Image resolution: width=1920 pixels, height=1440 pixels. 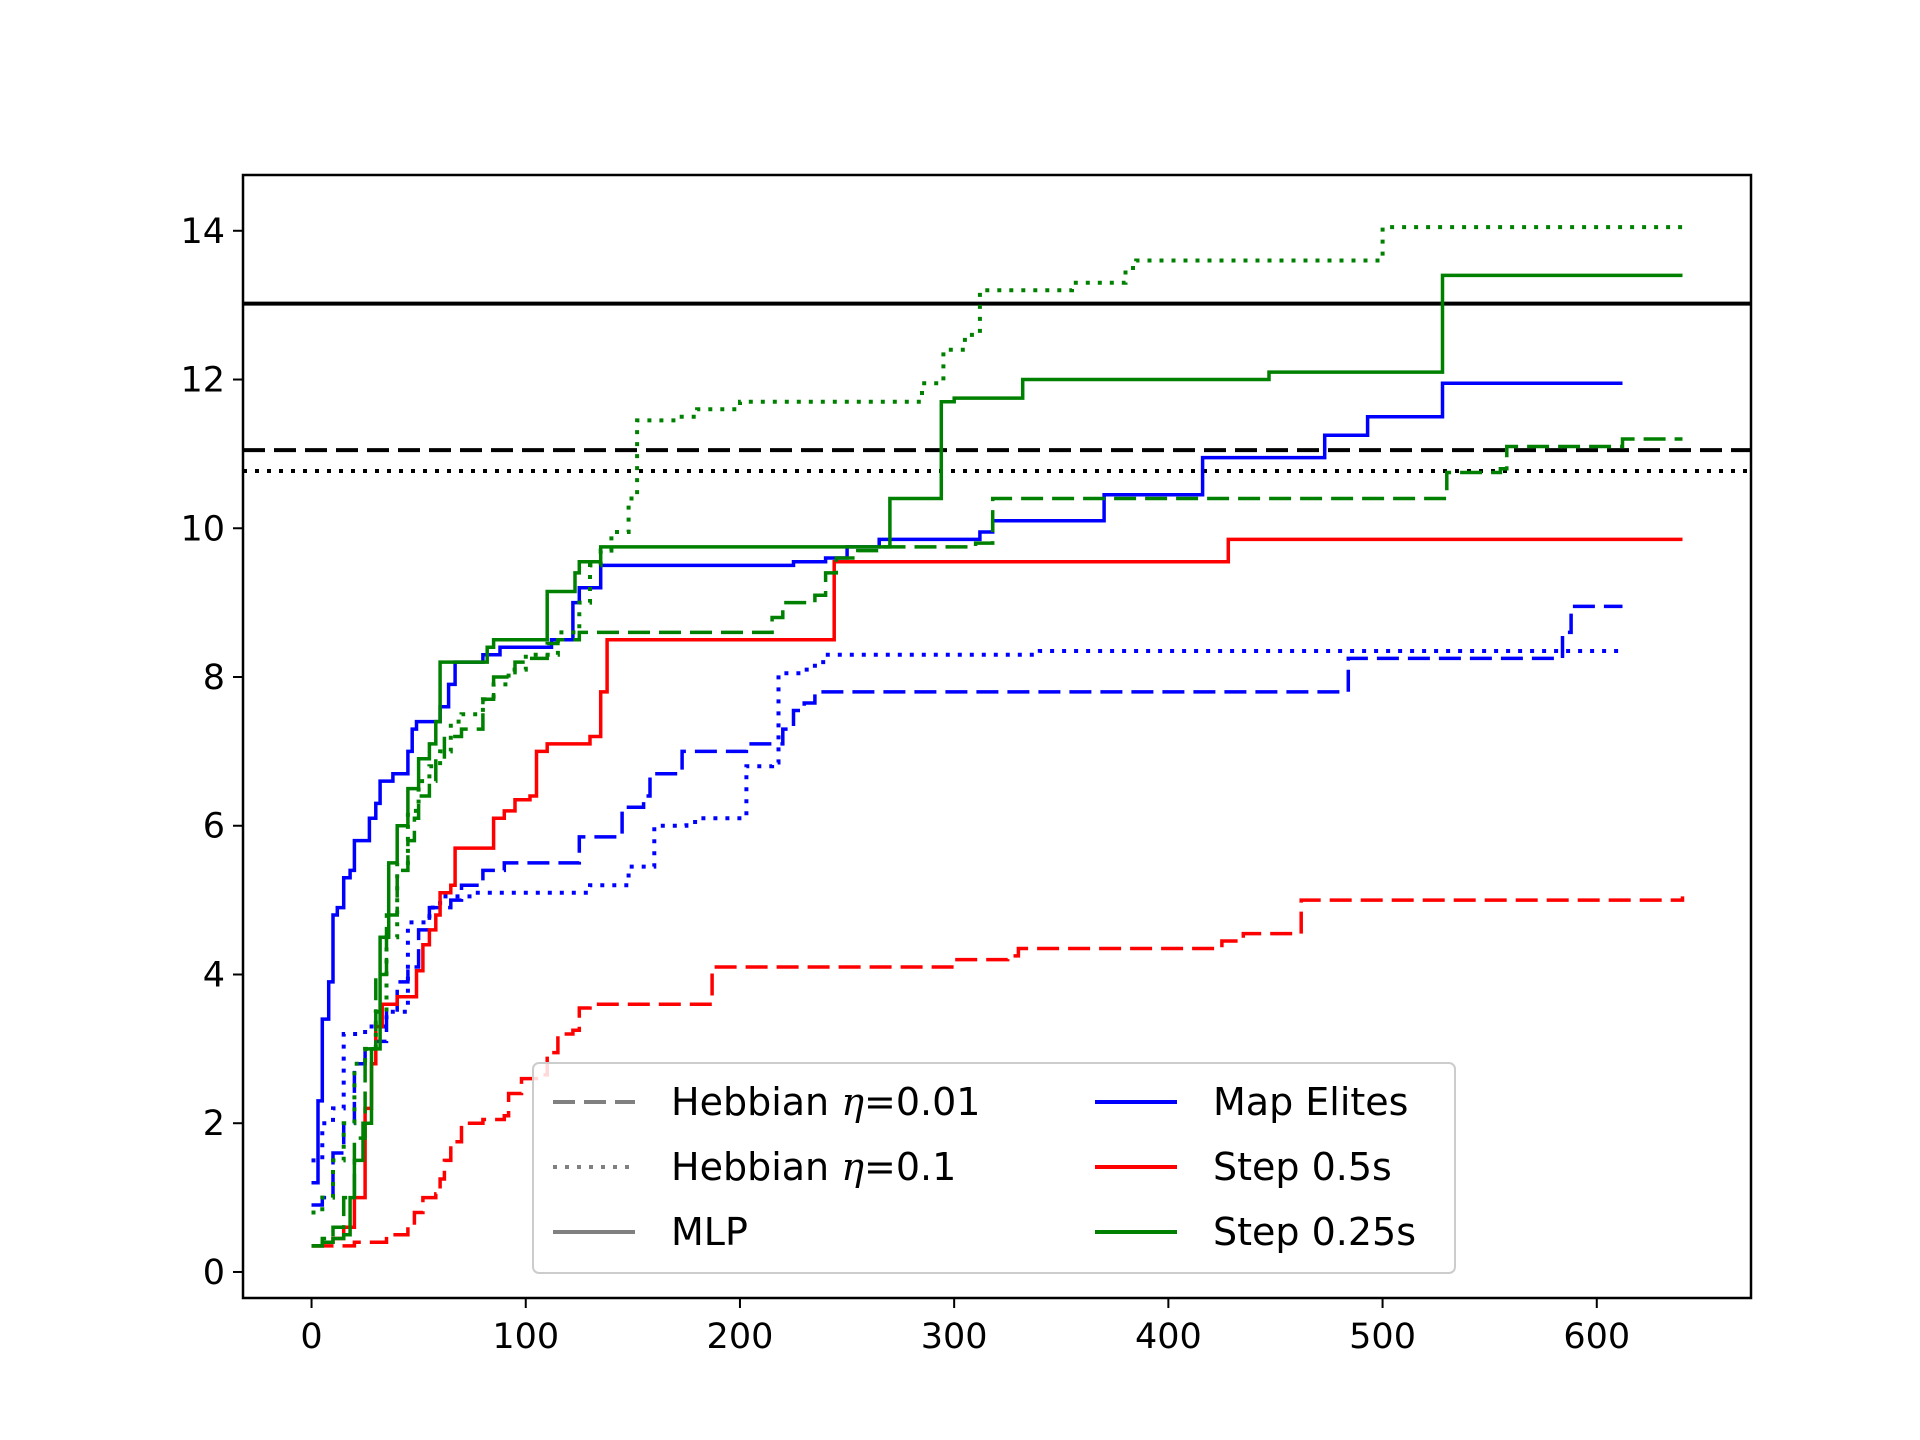 I want to click on y-tick-label: 12, so click(x=202, y=381).